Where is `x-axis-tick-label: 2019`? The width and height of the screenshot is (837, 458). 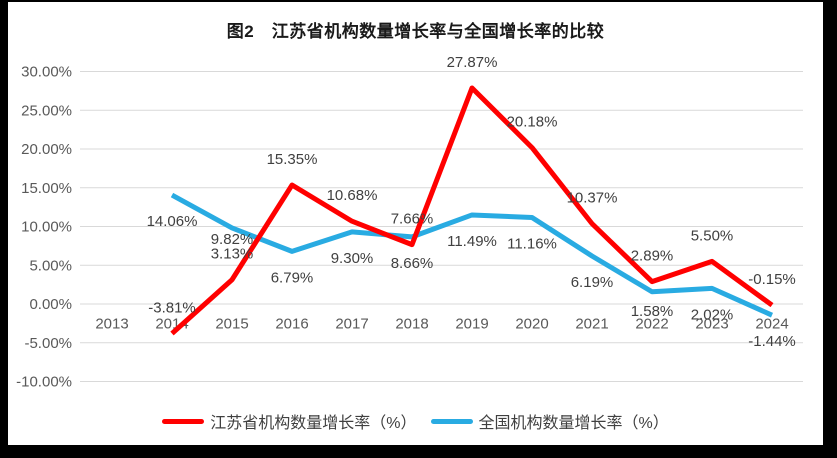 x-axis-tick-label: 2019 is located at coordinates (471, 324).